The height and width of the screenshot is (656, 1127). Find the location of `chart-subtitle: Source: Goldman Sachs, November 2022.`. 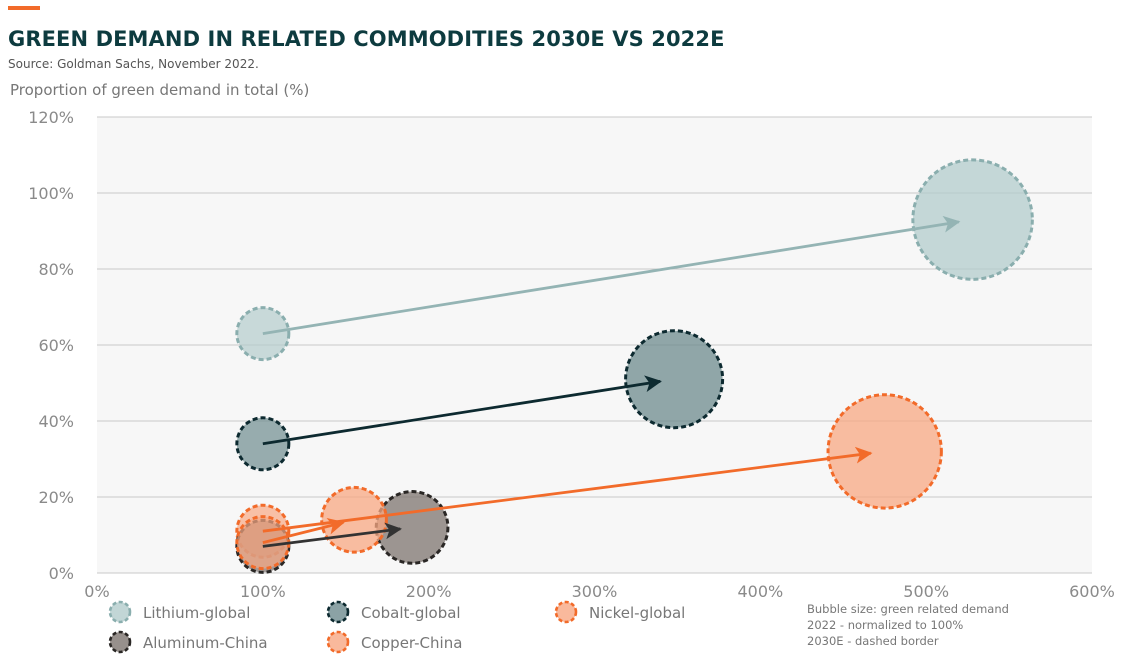

chart-subtitle: Source: Goldman Sachs, November 2022. is located at coordinates (133, 64).